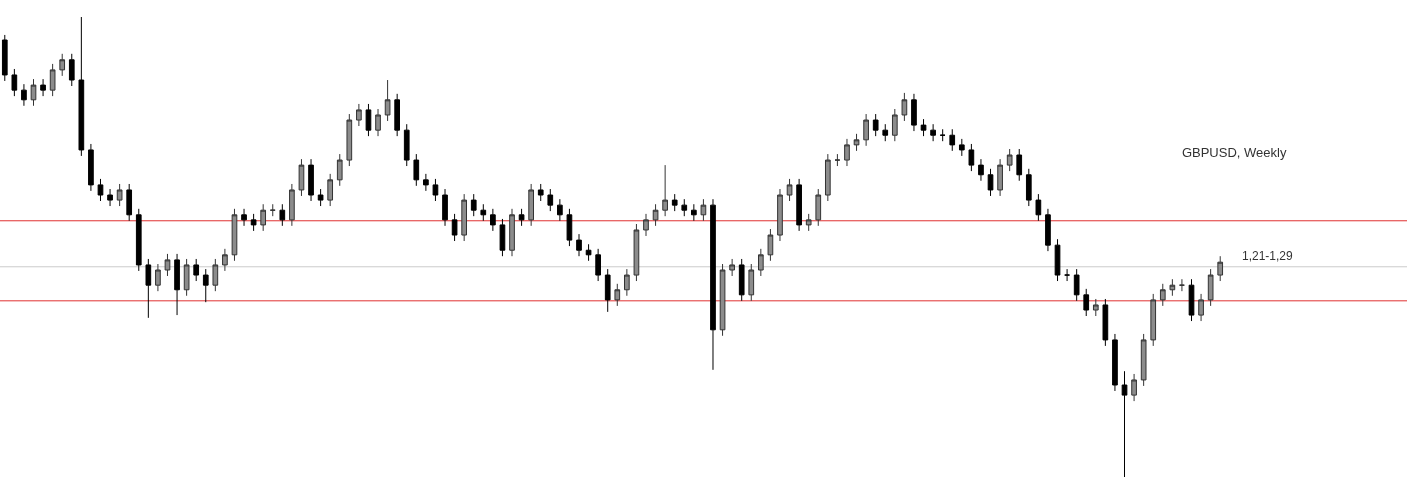 This screenshot has height=488, width=1407. Describe the element at coordinates (1268, 256) in the screenshot. I see `text: 1,21-1,29` at that location.